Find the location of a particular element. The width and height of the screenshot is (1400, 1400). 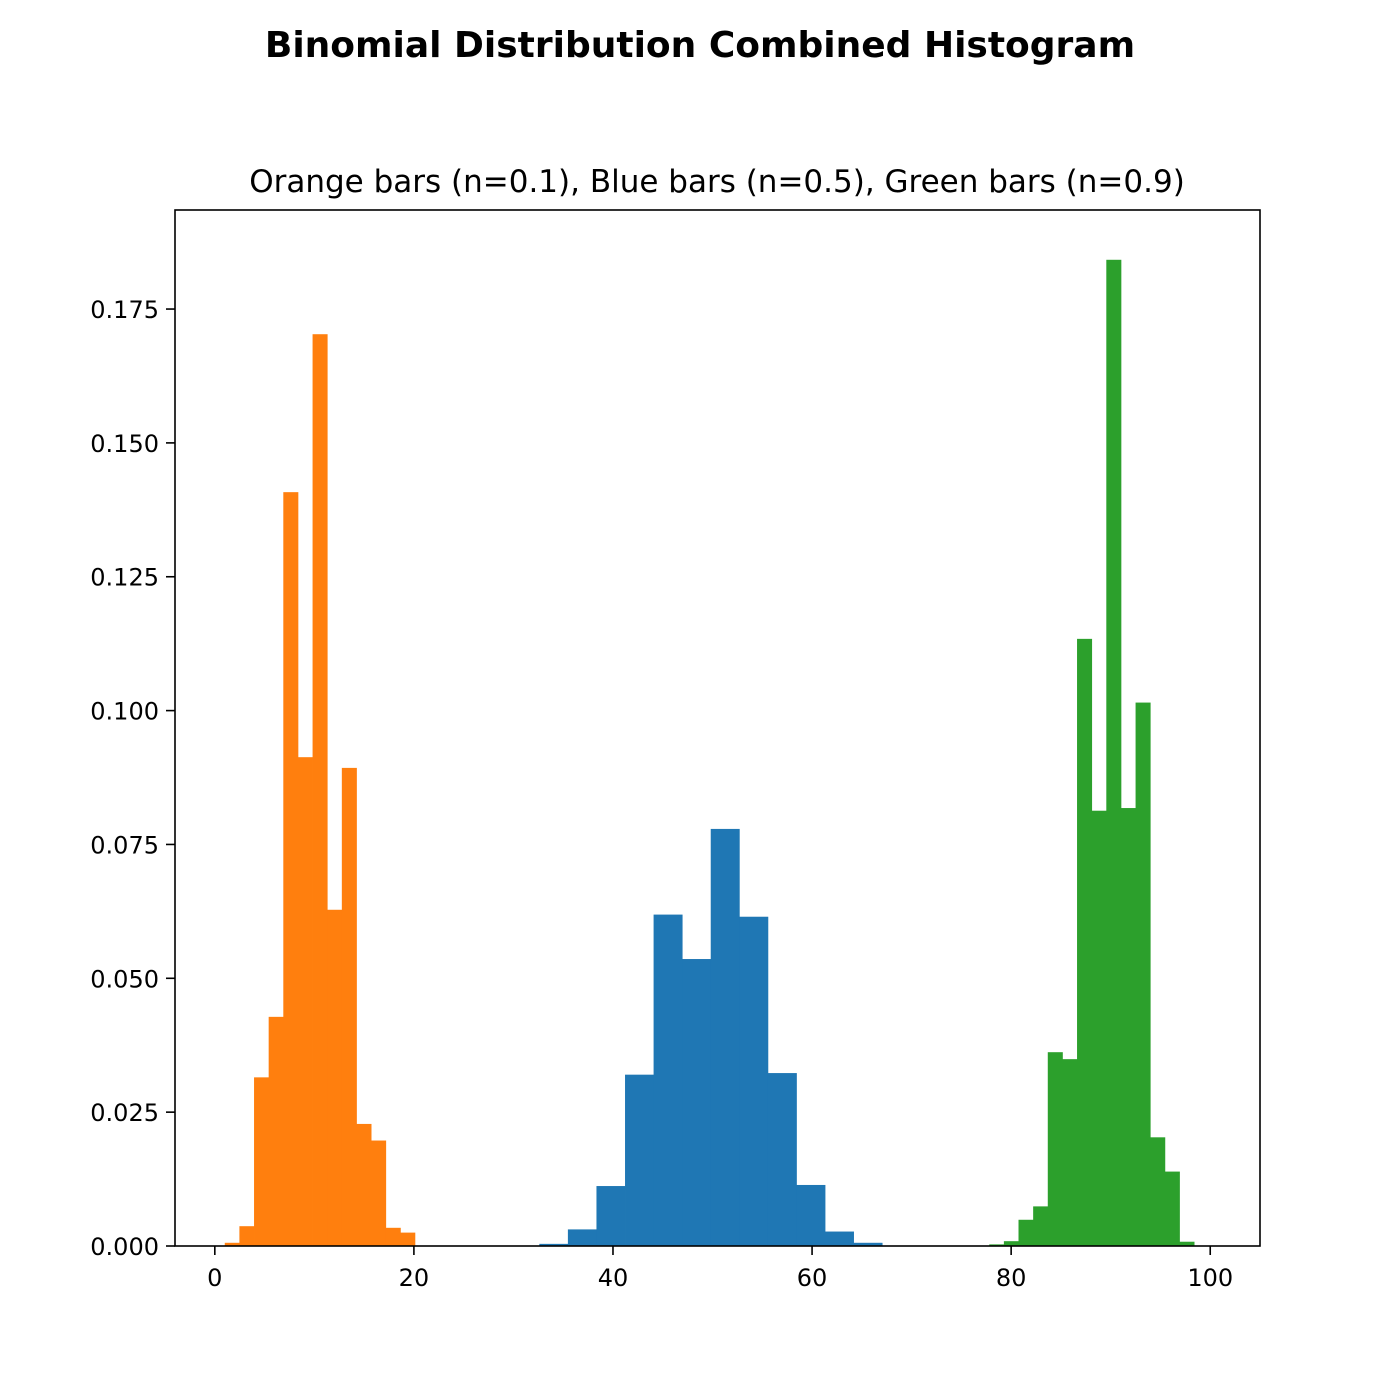

x-tick-label: 100 is located at coordinates (1210, 1278).